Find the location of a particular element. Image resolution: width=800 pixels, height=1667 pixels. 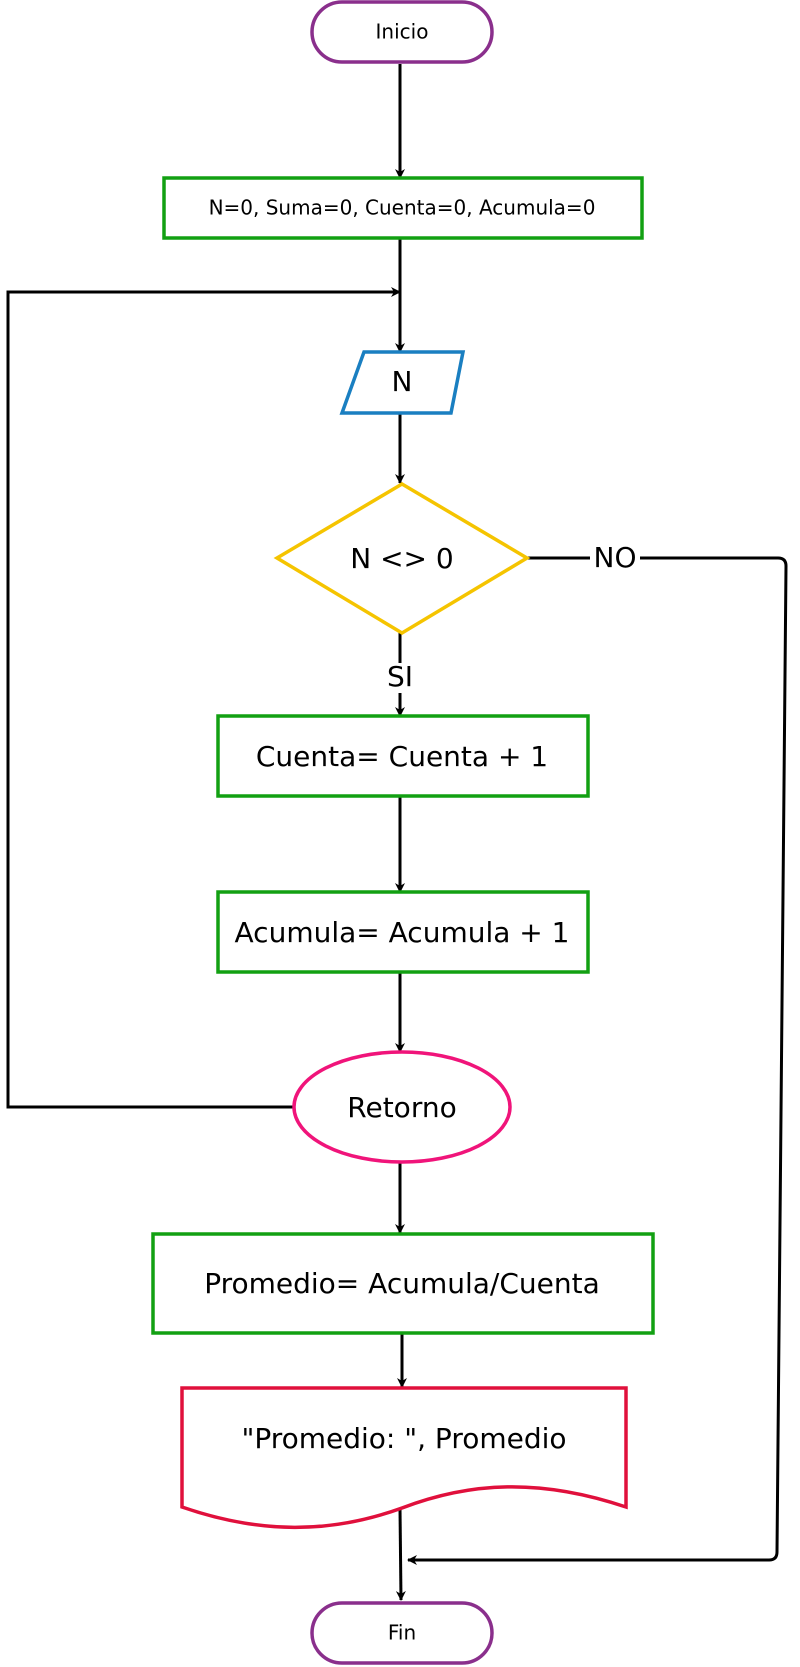

promedio-process: Promedio= Acumula/Cuenta is located at coordinates (403, 1283).